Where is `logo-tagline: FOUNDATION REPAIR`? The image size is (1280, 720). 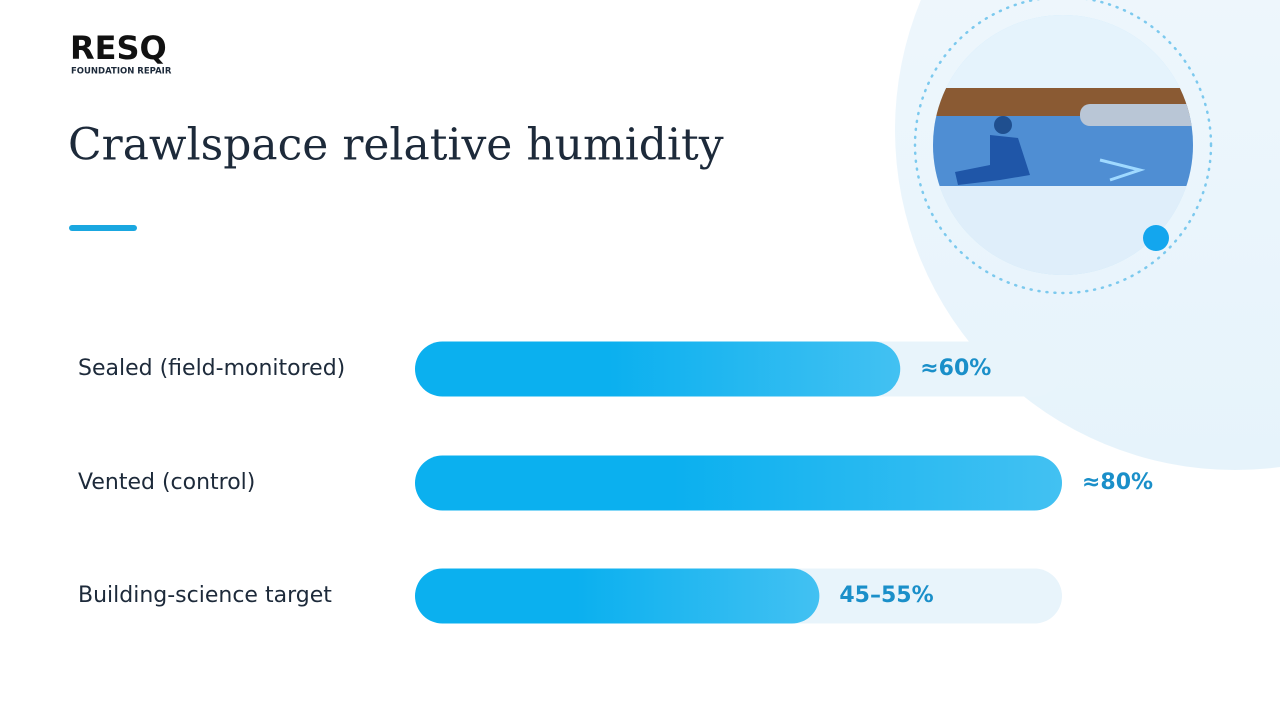 logo-tagline: FOUNDATION REPAIR is located at coordinates (121, 72).